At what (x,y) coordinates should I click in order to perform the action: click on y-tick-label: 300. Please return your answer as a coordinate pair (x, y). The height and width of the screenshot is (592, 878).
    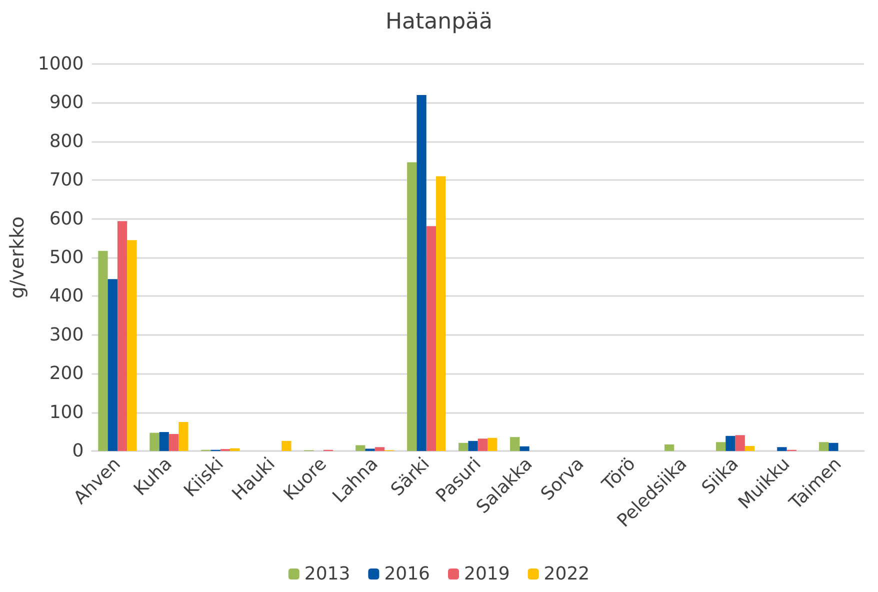
    Looking at the image, I should click on (66, 335).